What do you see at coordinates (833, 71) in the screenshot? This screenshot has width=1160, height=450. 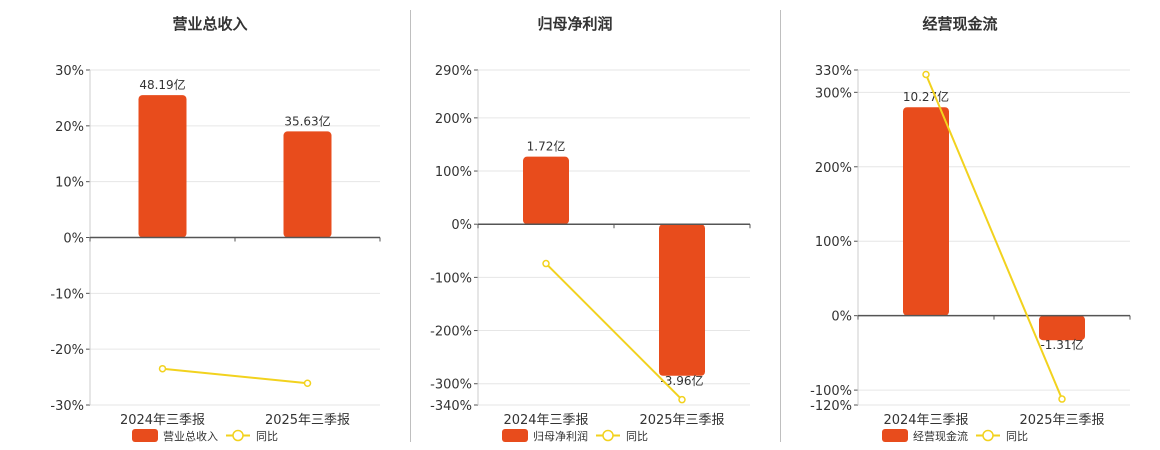 I see `y-tick-label: 330%` at bounding box center [833, 71].